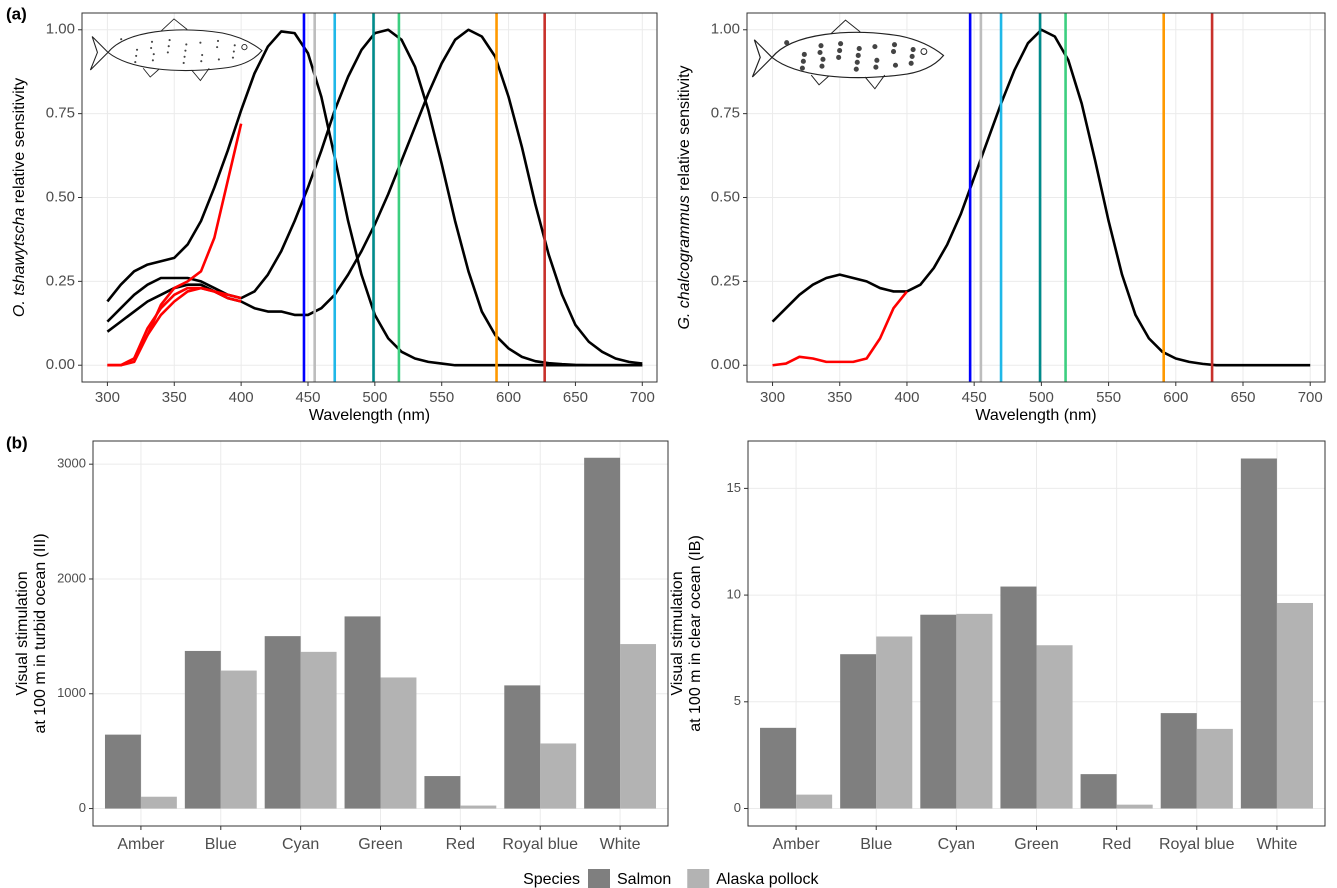 This screenshot has height=888, width=1337. I want to click on fish-fin, so click(848, 54).